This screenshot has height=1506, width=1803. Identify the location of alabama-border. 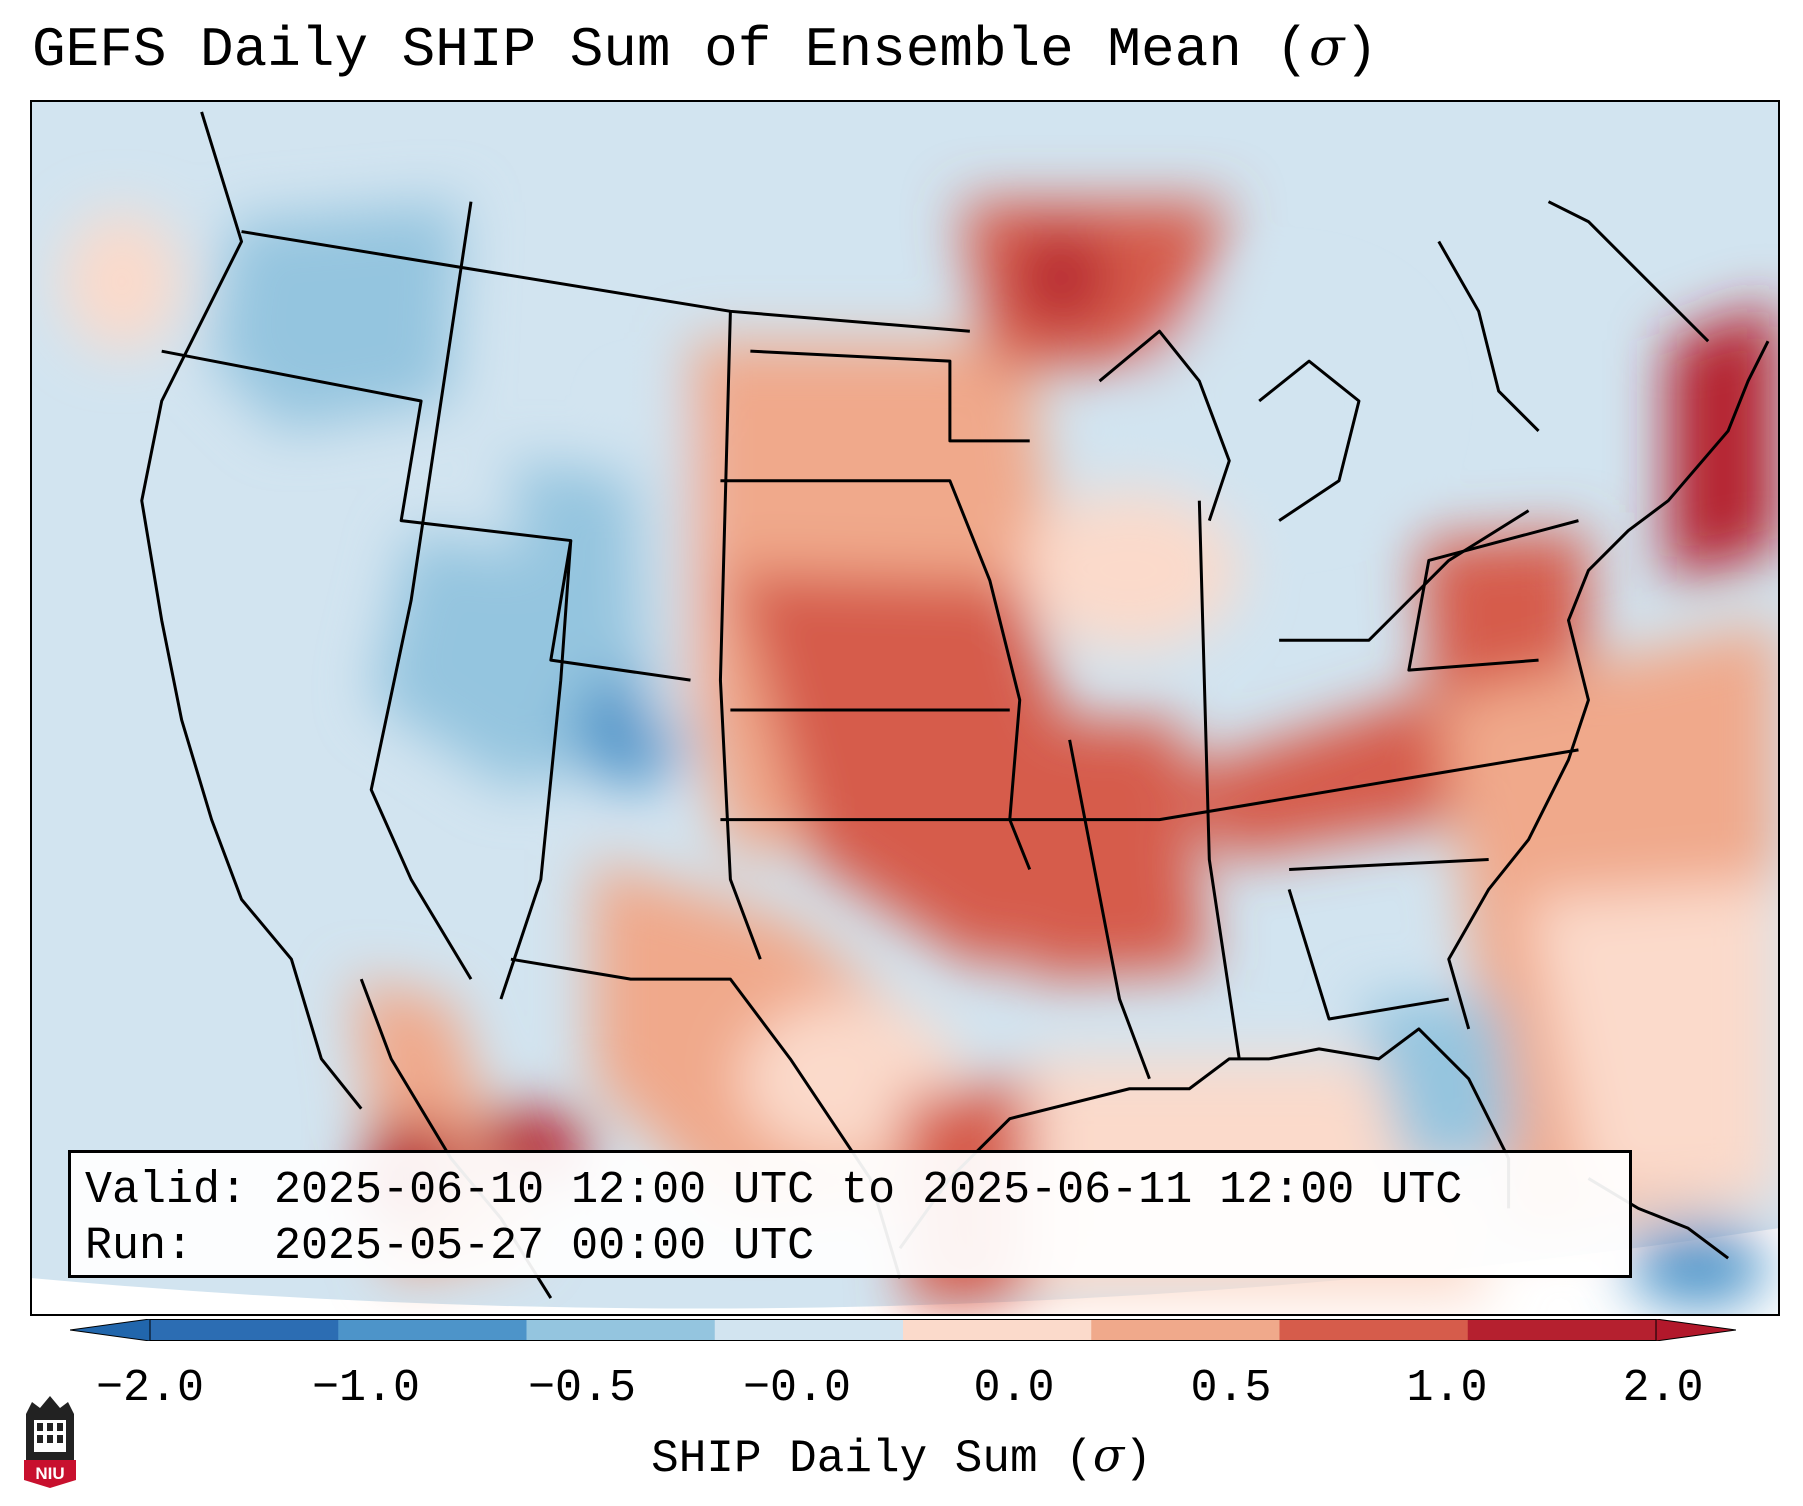
(1219, 780).